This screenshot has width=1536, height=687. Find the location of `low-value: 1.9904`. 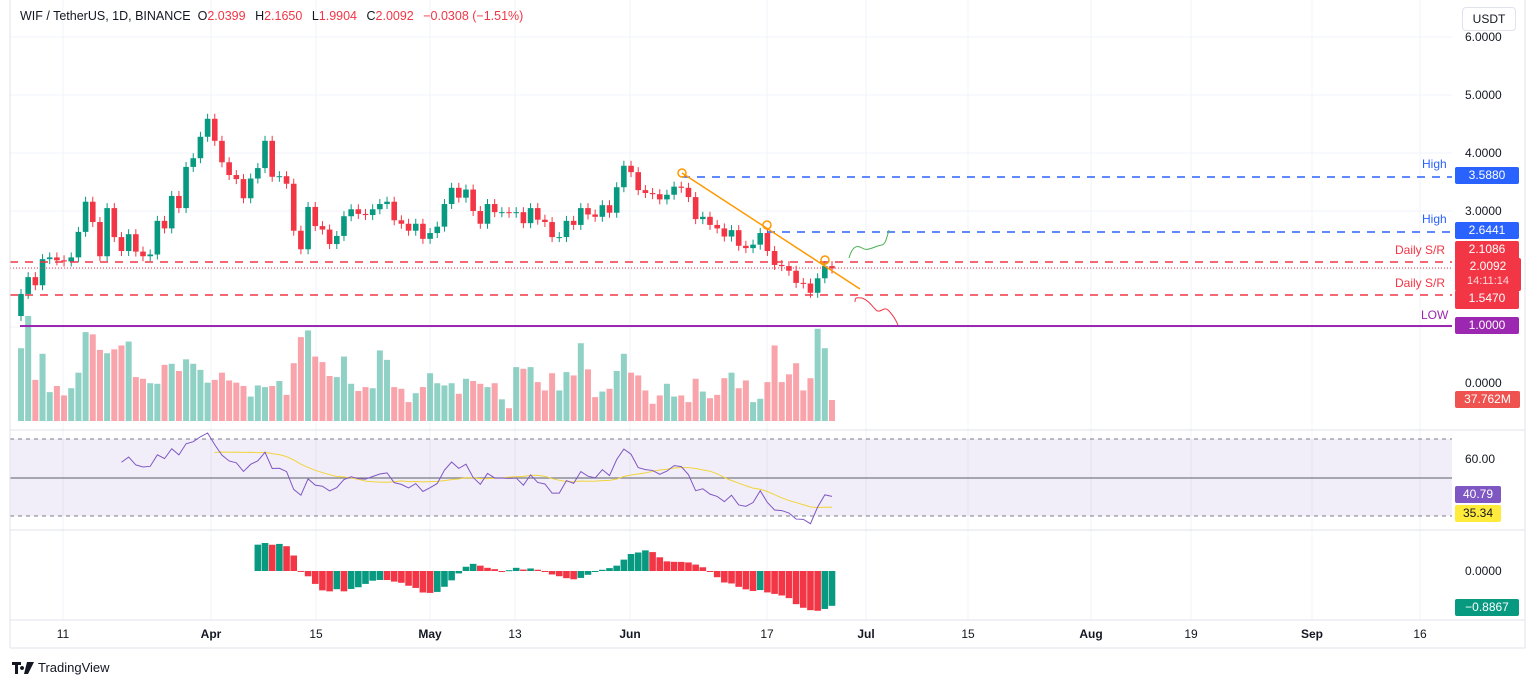

low-value: 1.9904 is located at coordinates (337, 16).